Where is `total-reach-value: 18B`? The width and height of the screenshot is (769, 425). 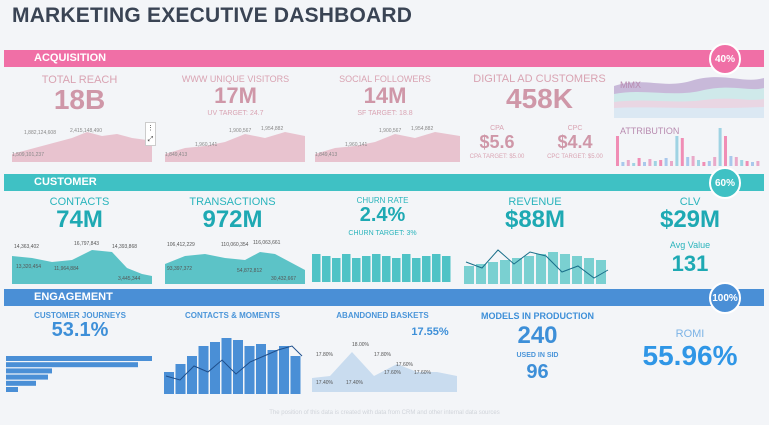
total-reach-value: 18B is located at coordinates (79, 99).